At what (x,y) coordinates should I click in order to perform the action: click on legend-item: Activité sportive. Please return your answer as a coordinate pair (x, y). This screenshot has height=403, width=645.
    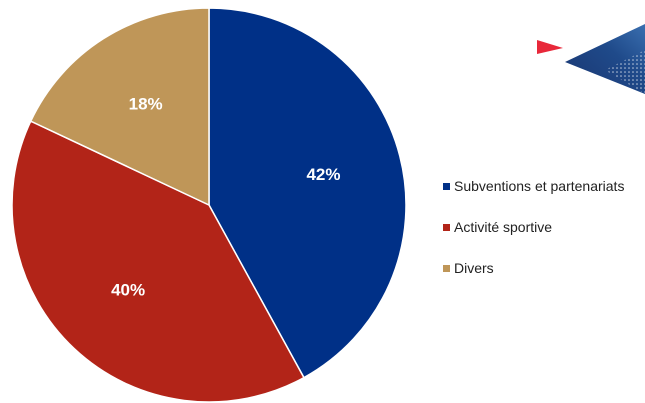
    Looking at the image, I should click on (533, 227).